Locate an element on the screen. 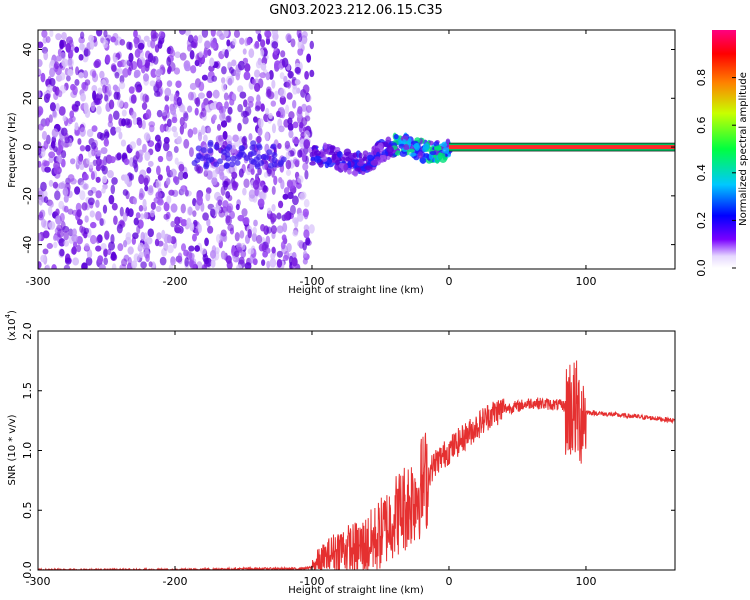 Image resolution: width=750 pixels, height=600 pixels. snr-ylabel: SNR (10 * v/v) is located at coordinates (12, 449).